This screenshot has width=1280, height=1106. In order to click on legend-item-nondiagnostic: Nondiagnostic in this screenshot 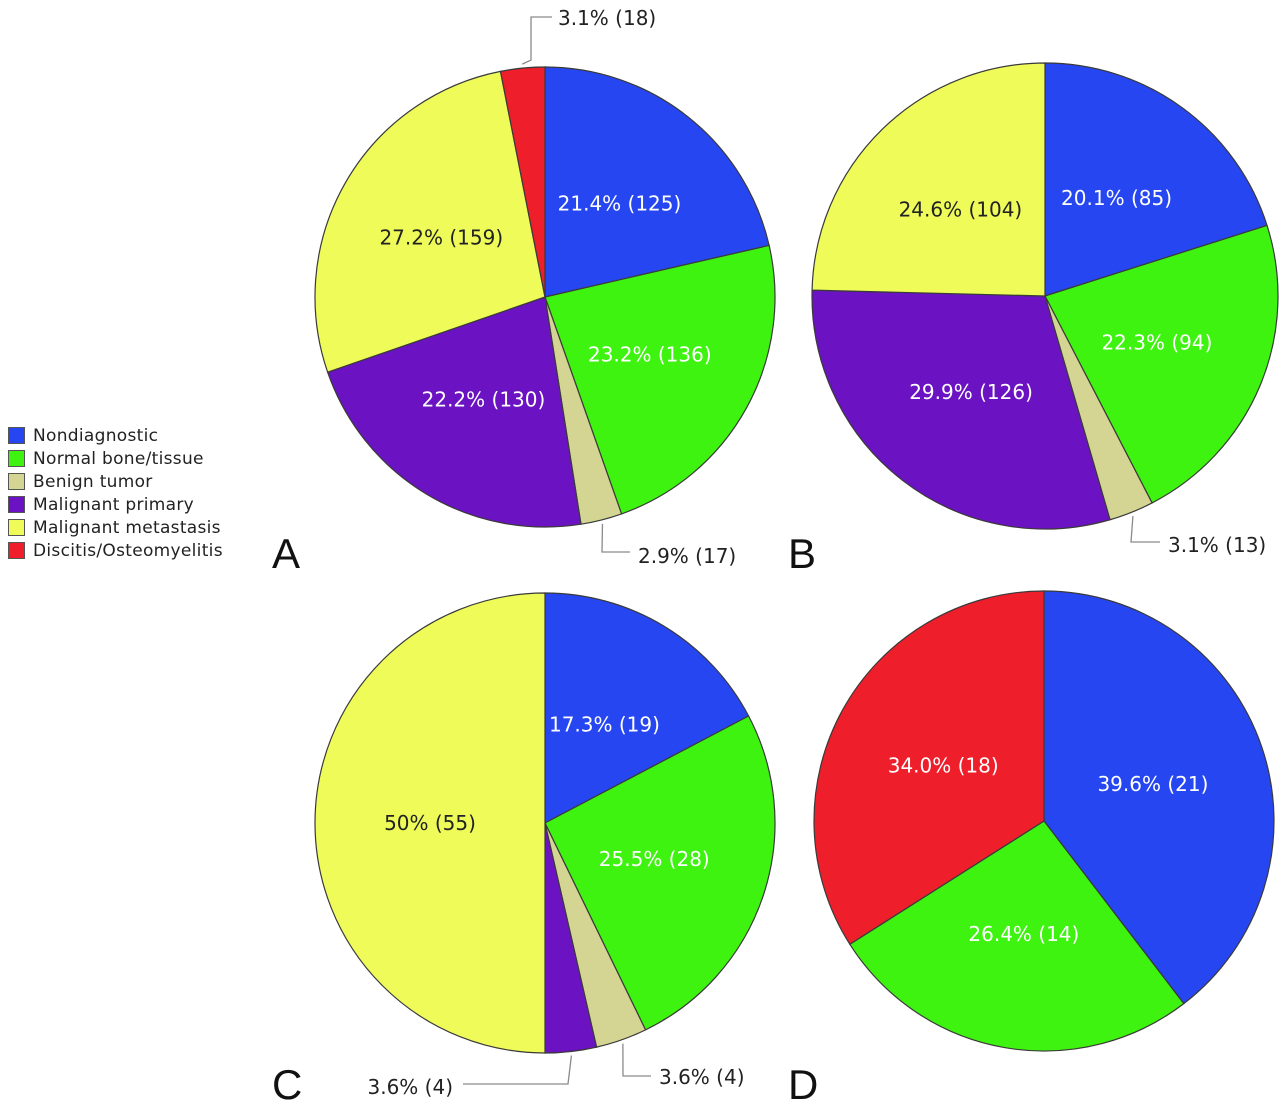, I will do `click(115, 435)`.